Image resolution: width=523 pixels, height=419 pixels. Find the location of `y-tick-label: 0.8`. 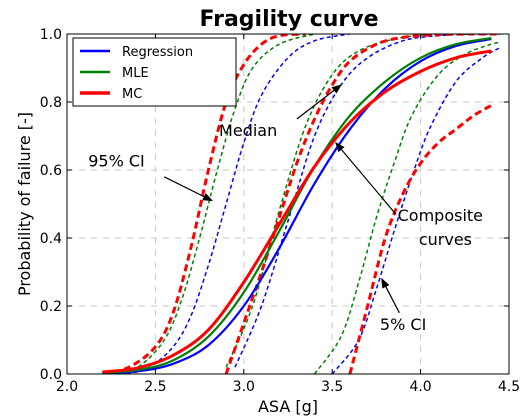

y-tick-label: 0.8 is located at coordinates (51, 103).